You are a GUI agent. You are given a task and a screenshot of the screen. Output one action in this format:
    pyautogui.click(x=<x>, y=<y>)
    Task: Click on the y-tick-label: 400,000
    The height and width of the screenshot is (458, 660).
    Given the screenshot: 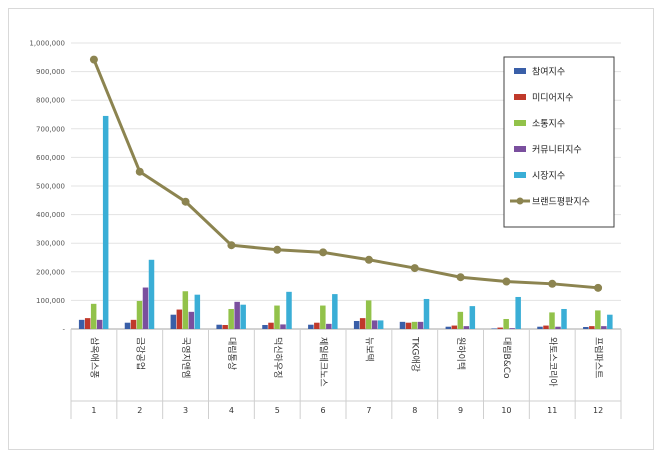 What is the action you would take?
    pyautogui.click(x=50, y=215)
    